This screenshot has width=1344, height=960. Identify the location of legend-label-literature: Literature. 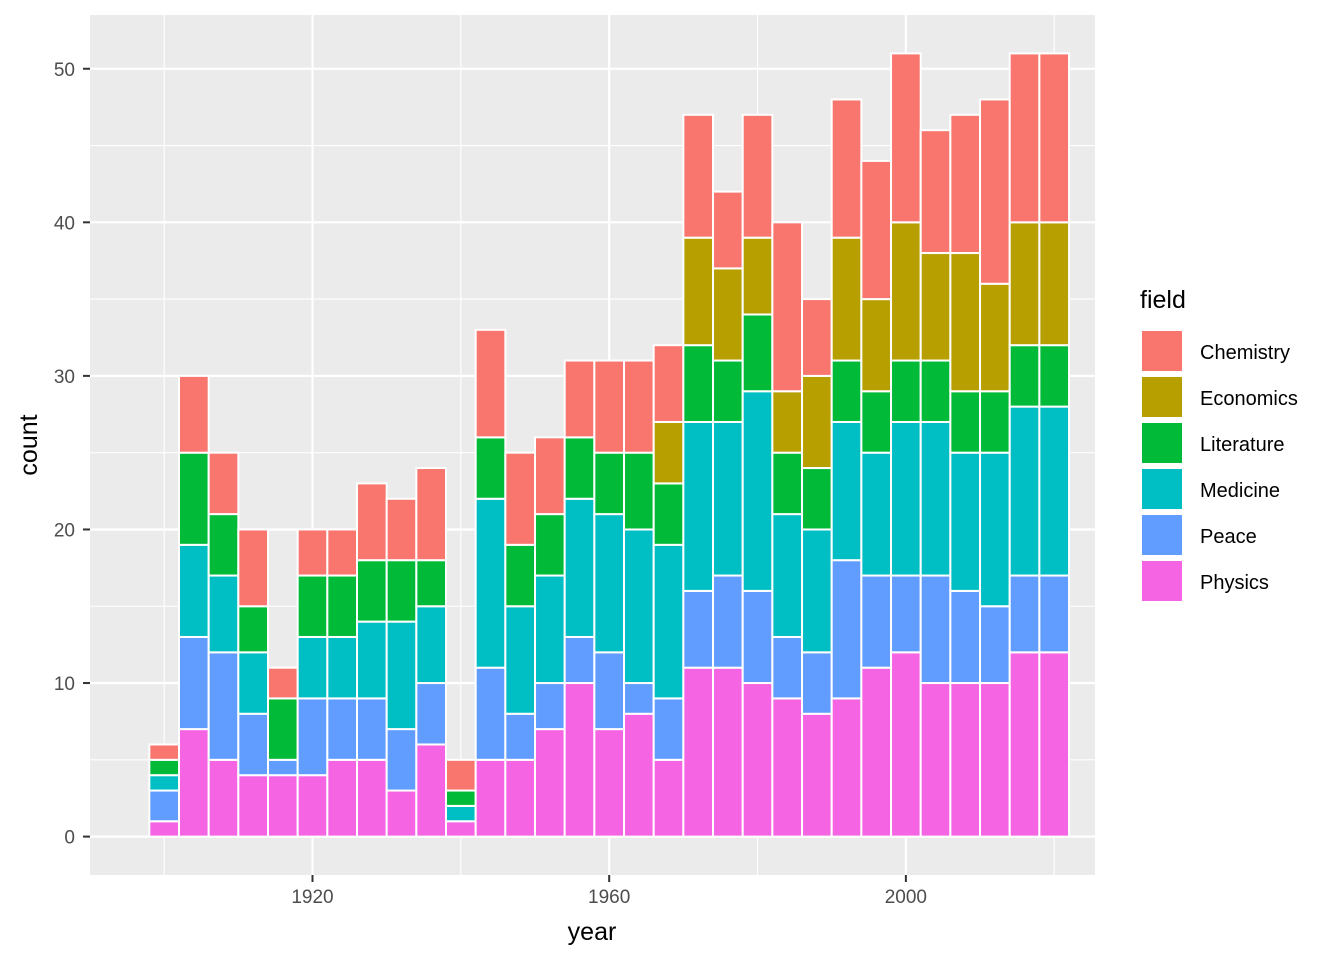
(1242, 445).